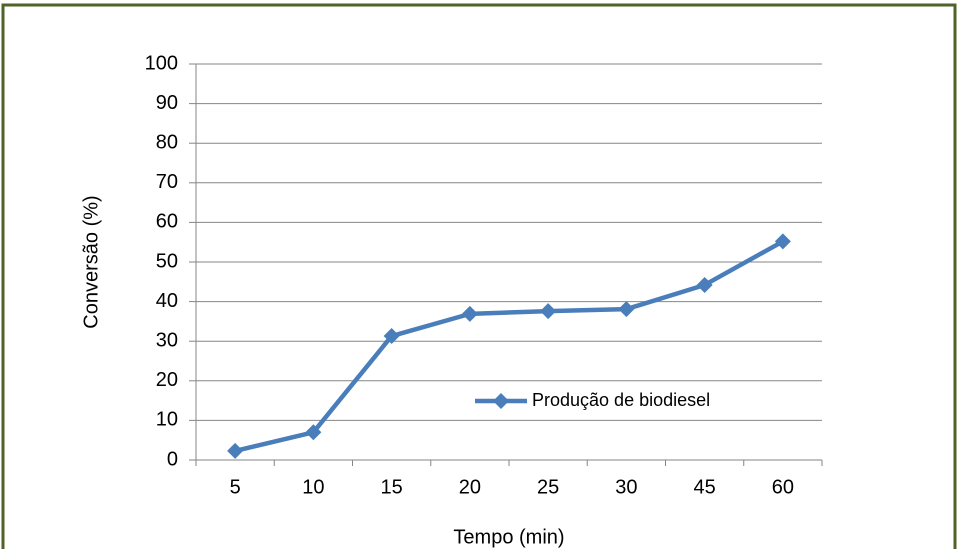 The height and width of the screenshot is (549, 959). Describe the element at coordinates (167, 301) in the screenshot. I see `y-tick-label: 40` at that location.